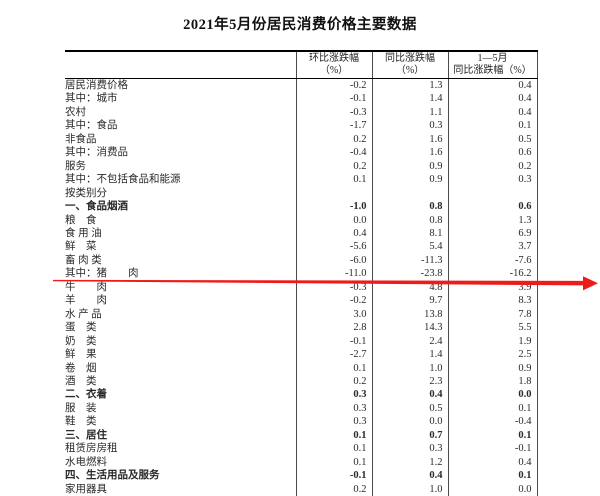 This screenshot has width=600, height=496. I want to click on row-label: 一、食品烟酒, so click(180, 206).